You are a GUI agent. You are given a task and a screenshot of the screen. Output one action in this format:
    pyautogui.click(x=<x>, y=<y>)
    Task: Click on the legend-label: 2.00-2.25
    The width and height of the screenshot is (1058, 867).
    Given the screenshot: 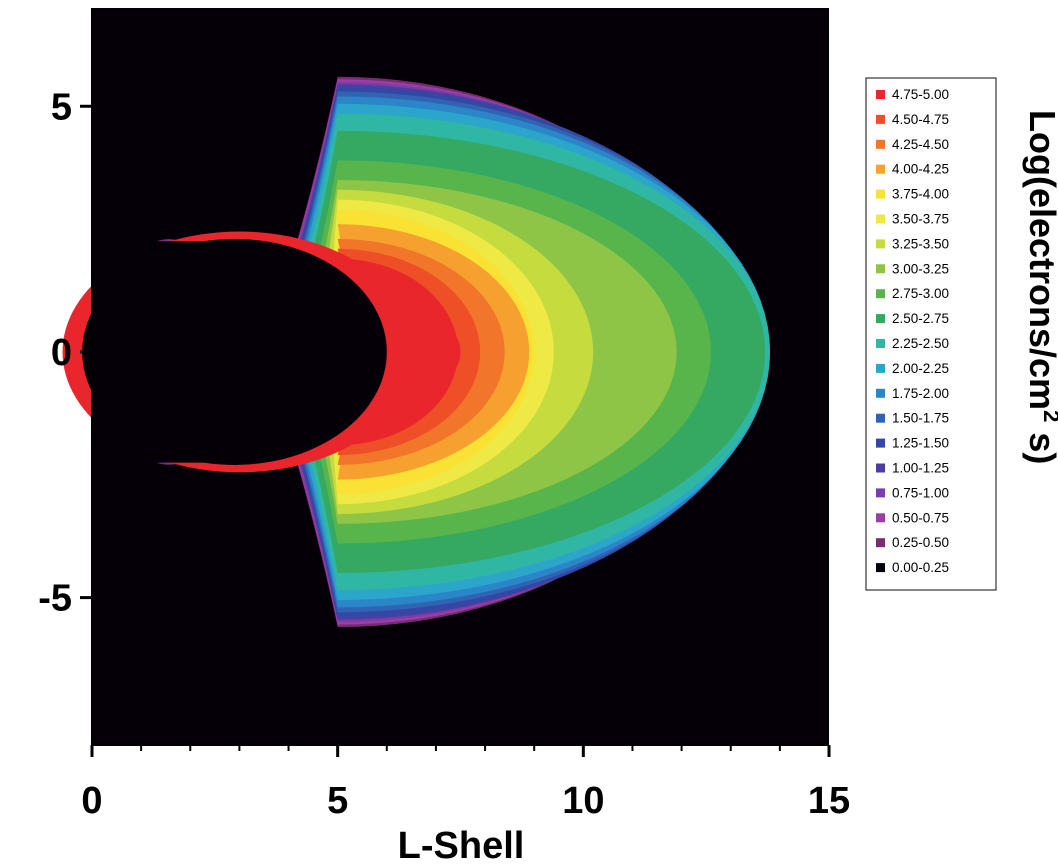 What is the action you would take?
    pyautogui.click(x=920, y=368)
    